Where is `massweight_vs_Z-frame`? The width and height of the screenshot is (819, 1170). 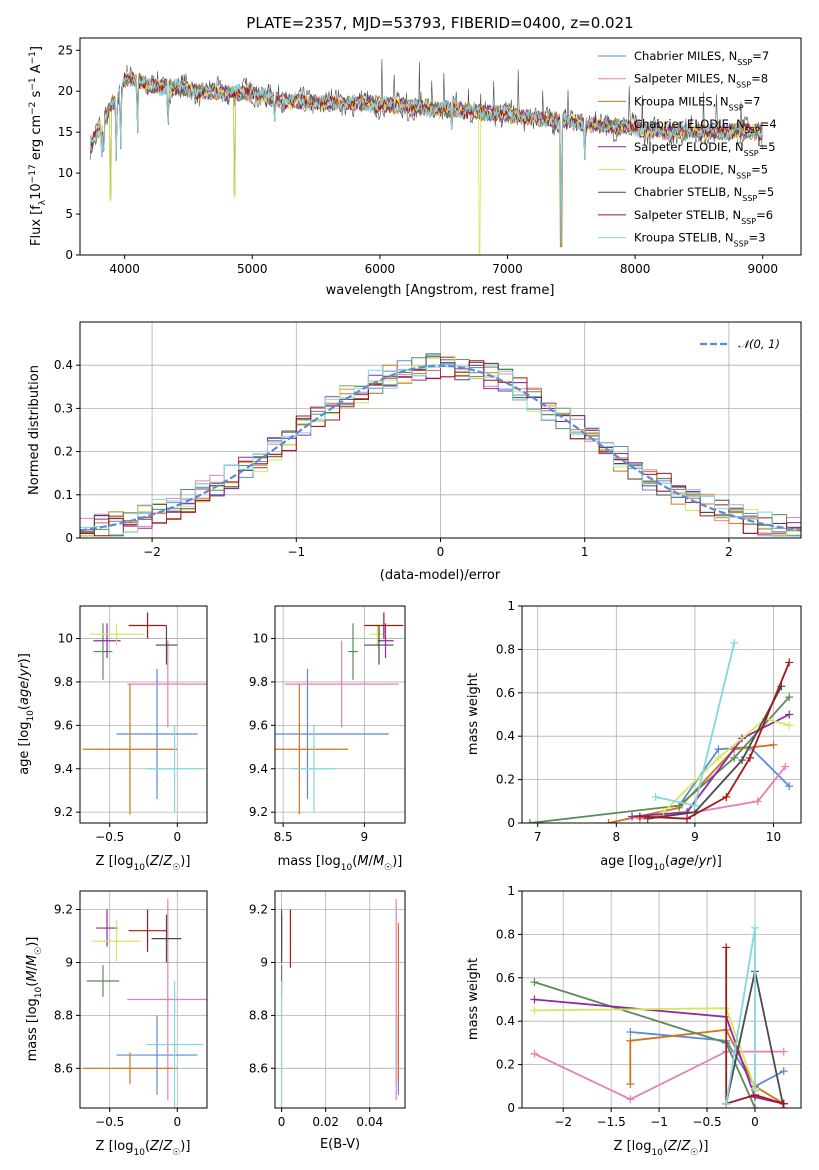 massweight_vs_Z-frame is located at coordinates (661, 999).